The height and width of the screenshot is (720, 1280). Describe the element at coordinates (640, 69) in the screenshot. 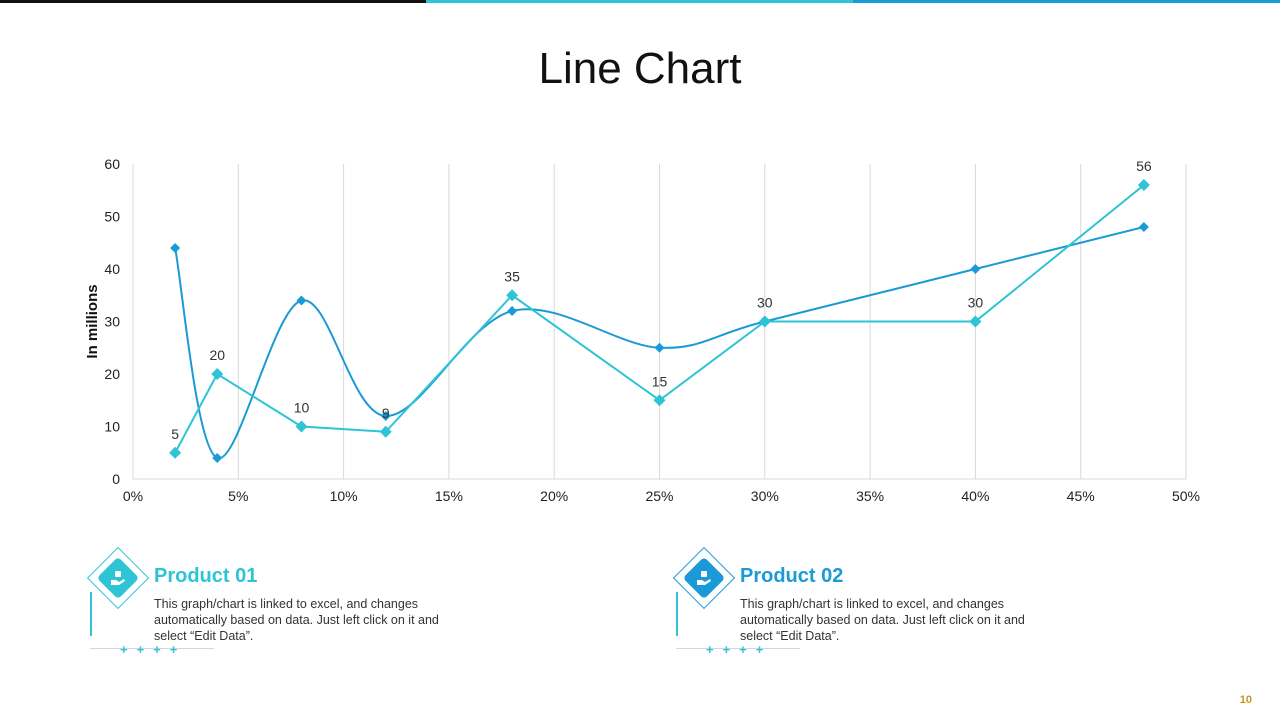

I see `slide-title: Line Chart` at that location.